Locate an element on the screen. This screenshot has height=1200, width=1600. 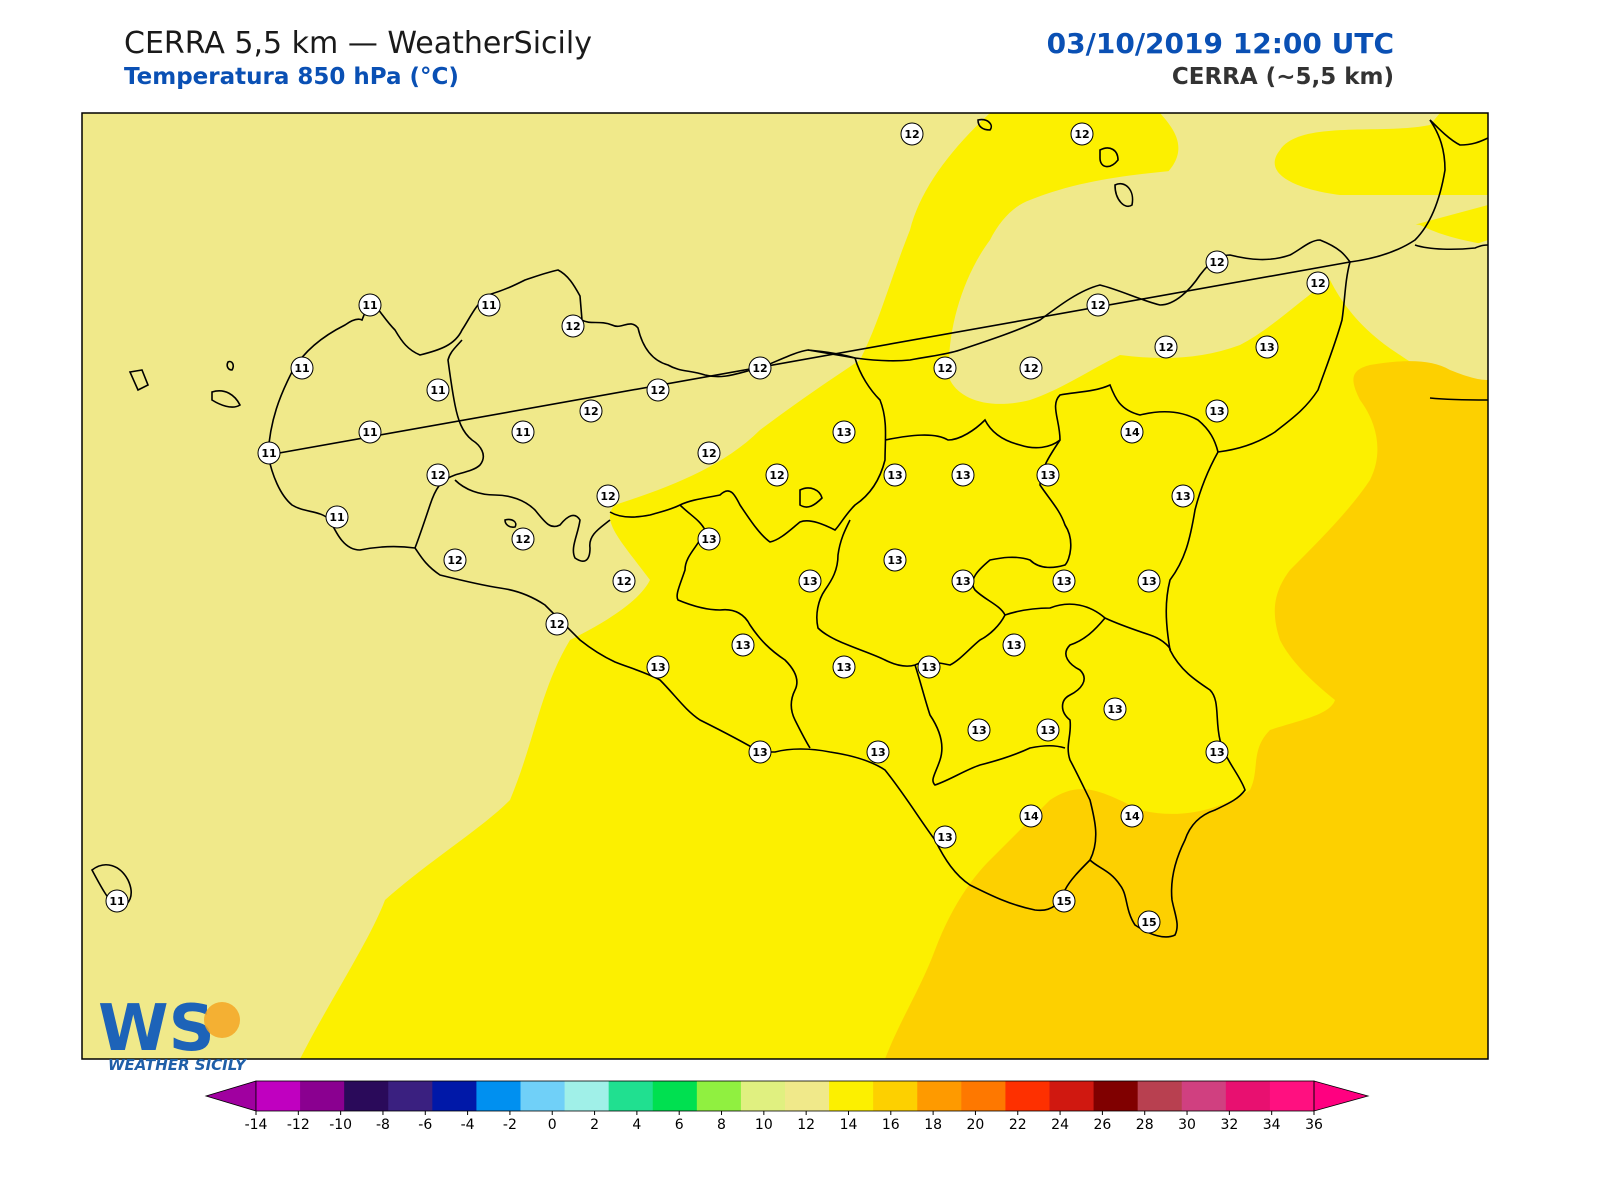
colorbar-tick-label: 26 is located at coordinates (1102, 1125).